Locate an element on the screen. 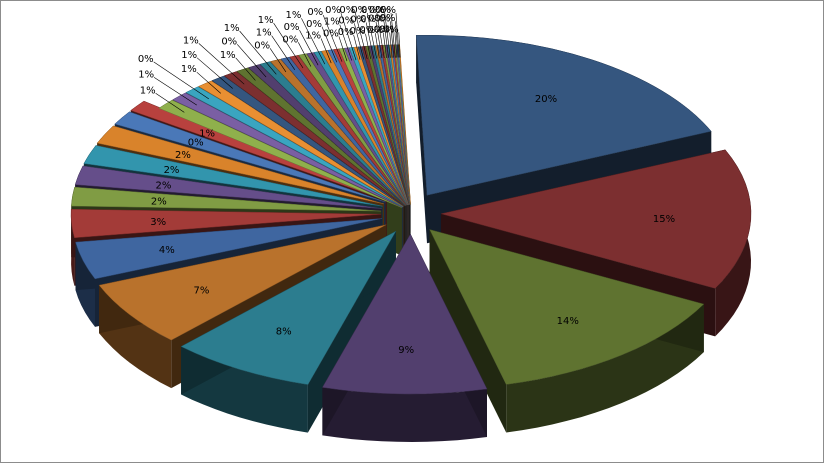 The width and height of the screenshot is (824, 463). data-label-1: 15% is located at coordinates (664, 219).